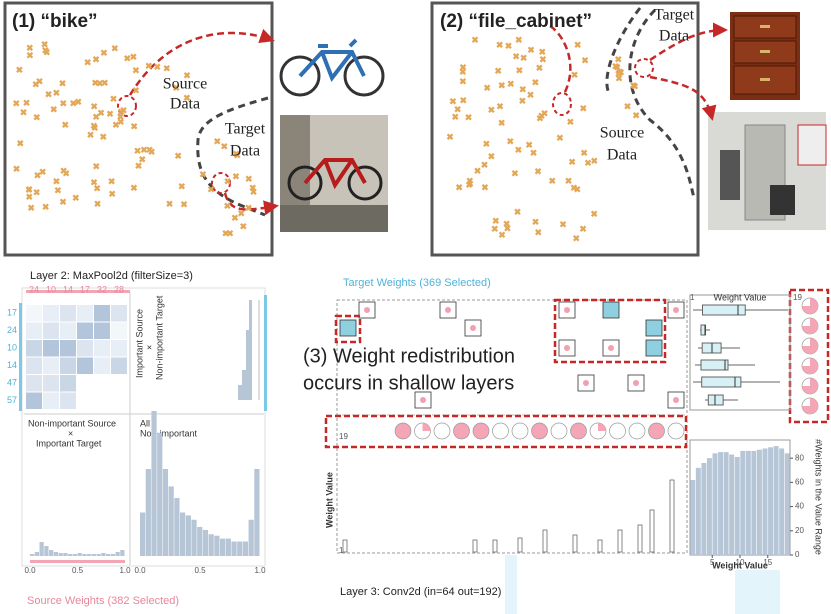 Image resolution: width=831 pixels, height=614 pixels. Describe the element at coordinates (77, 561) in the screenshot. I see `source-bar` at that location.